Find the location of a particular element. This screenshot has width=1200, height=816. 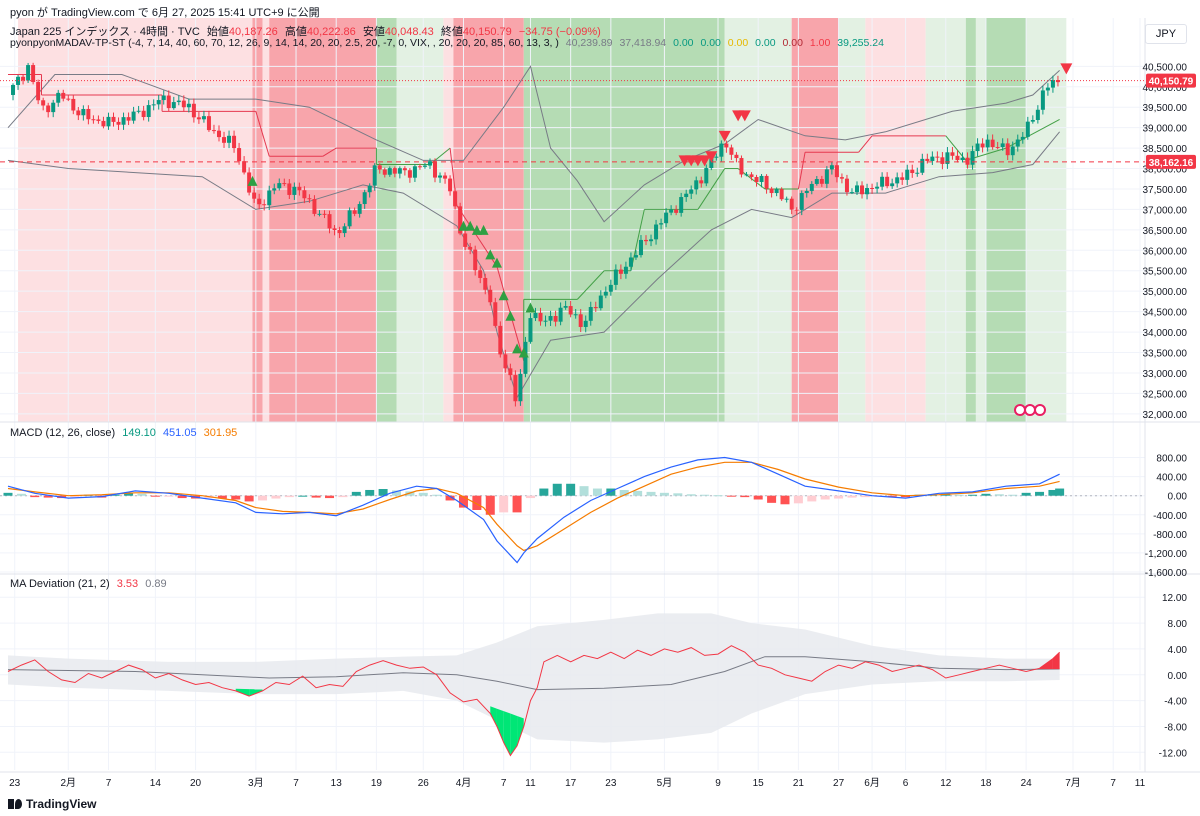

time-axis-tick-24: 24 is located at coordinates (1027, 783).